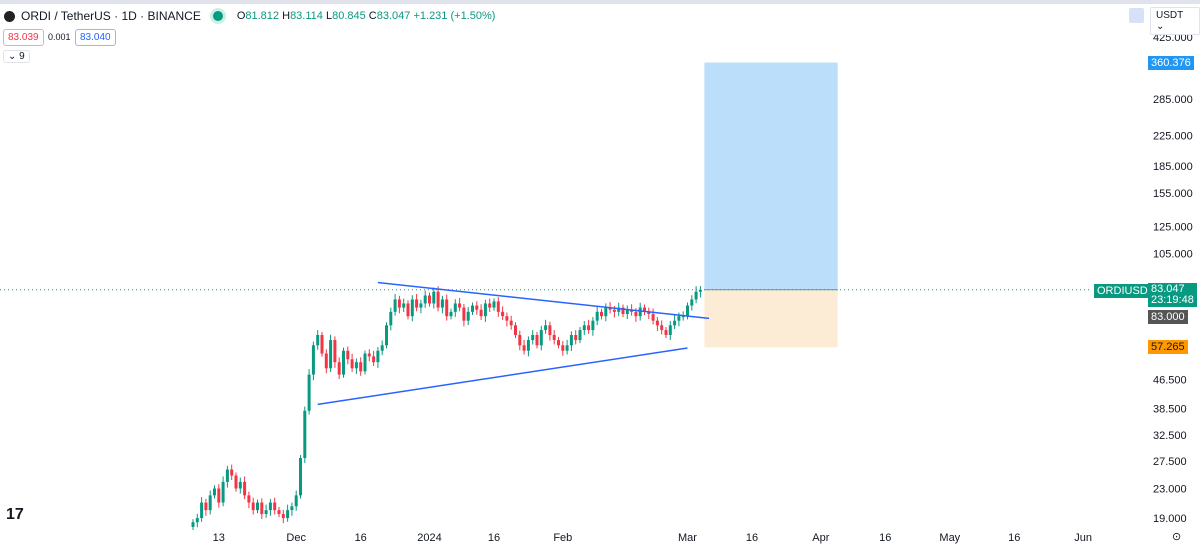  I want to click on spread-value: 0.001, so click(59, 37).